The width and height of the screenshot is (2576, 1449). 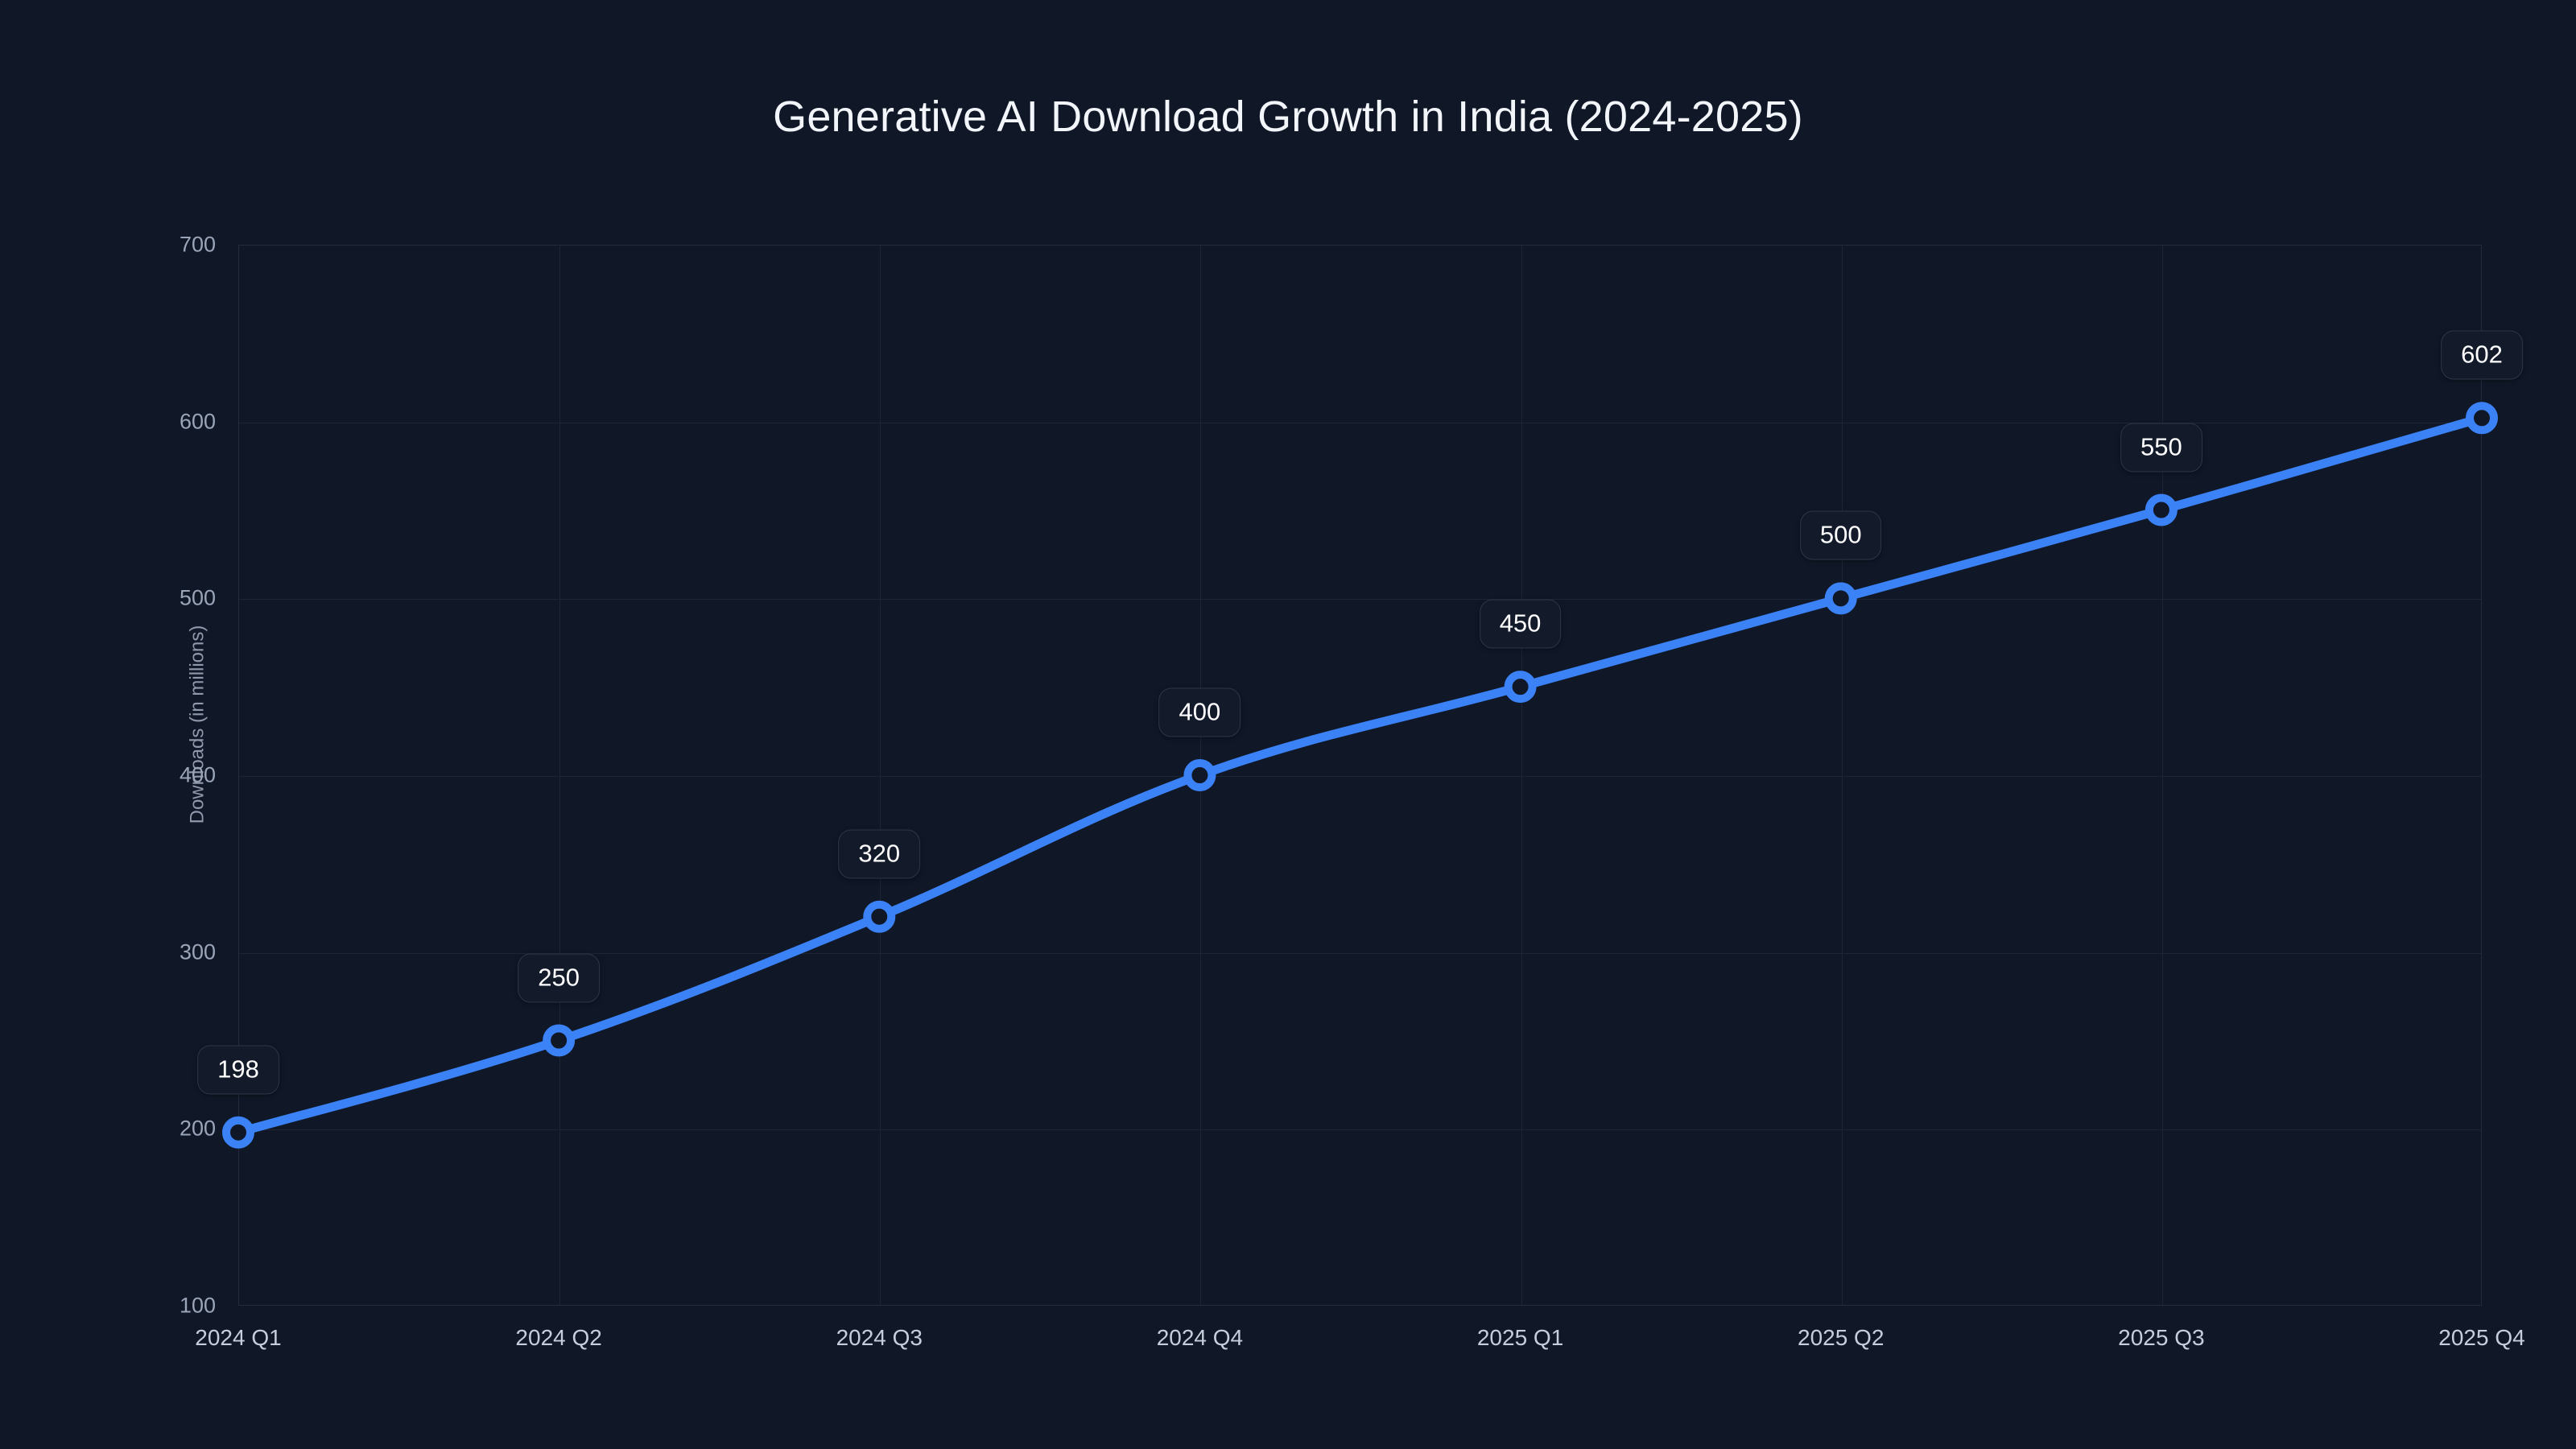 I want to click on data-point-label: 450, so click(x=1520, y=624).